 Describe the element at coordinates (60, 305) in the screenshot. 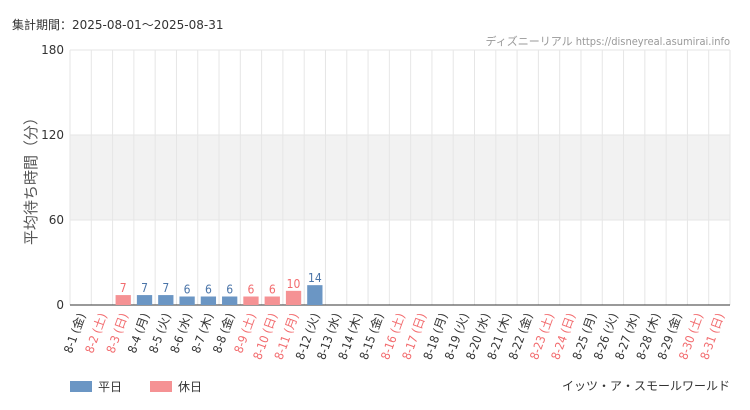

I see `y-tick-label: 0` at that location.